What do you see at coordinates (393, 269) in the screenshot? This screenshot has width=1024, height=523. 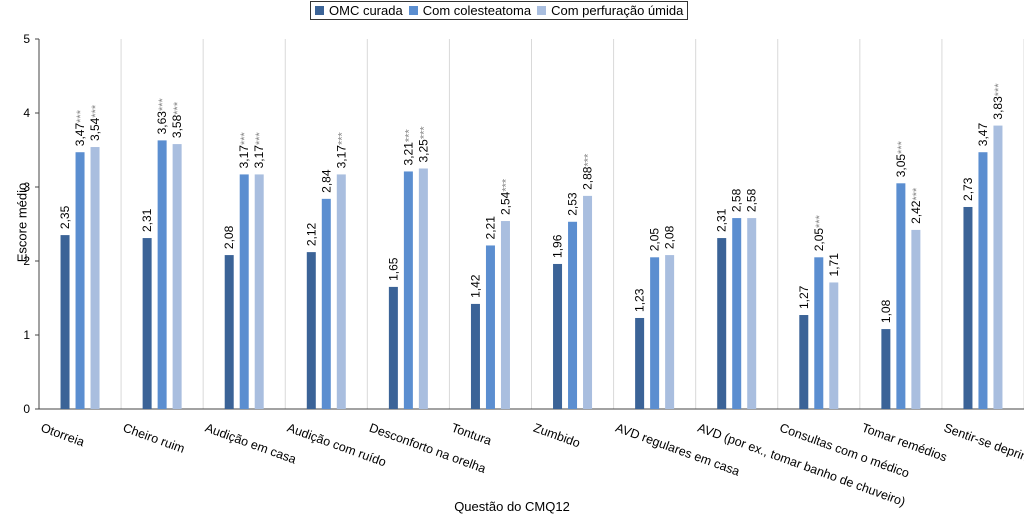 I see `data-label: 1,65` at bounding box center [393, 269].